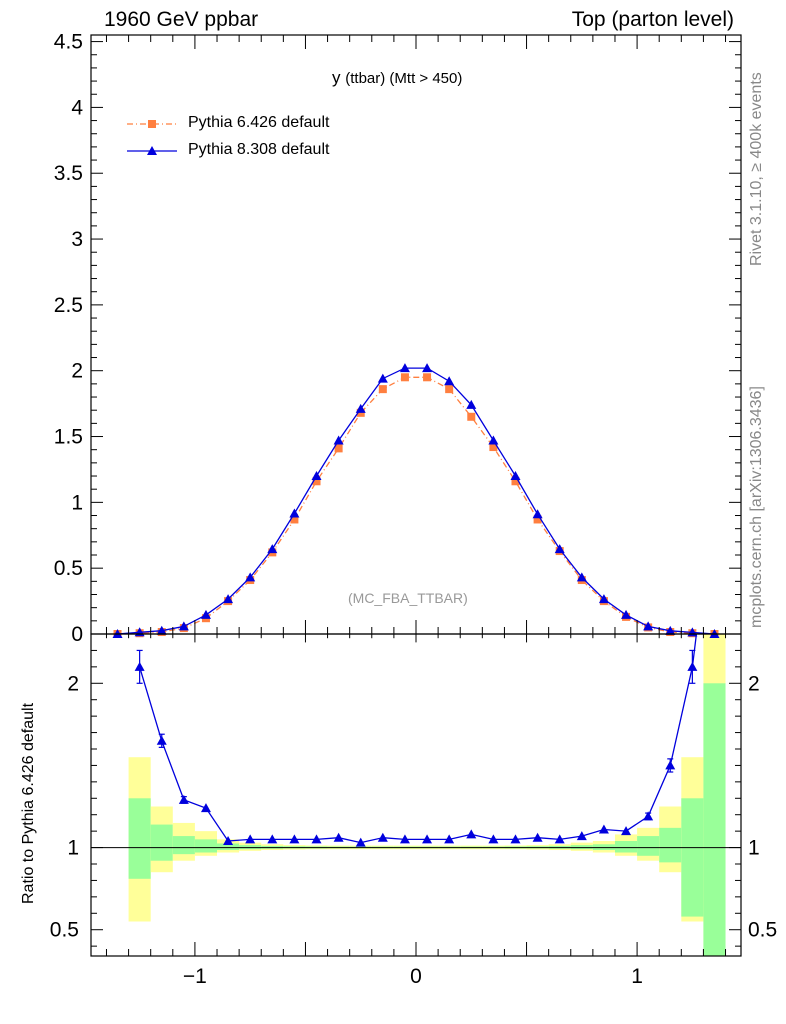  I want to click on main-y-tick-label: 4.5, so click(68, 42).